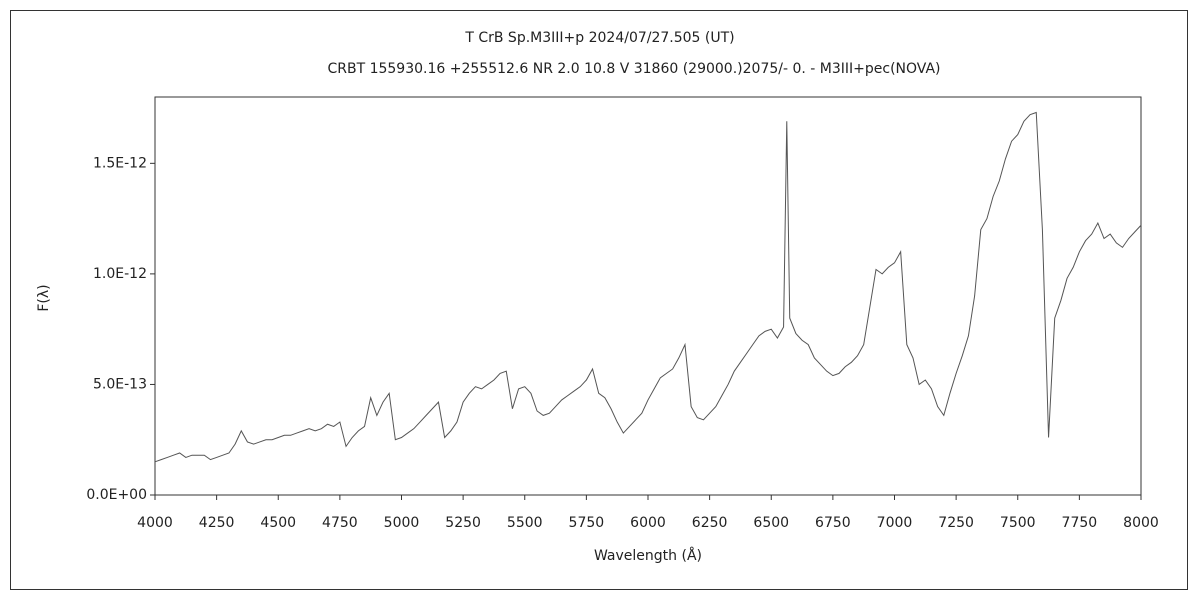 The image size is (1200, 600). Describe the element at coordinates (956, 523) in the screenshot. I see `x-tick-label: 7250` at that location.